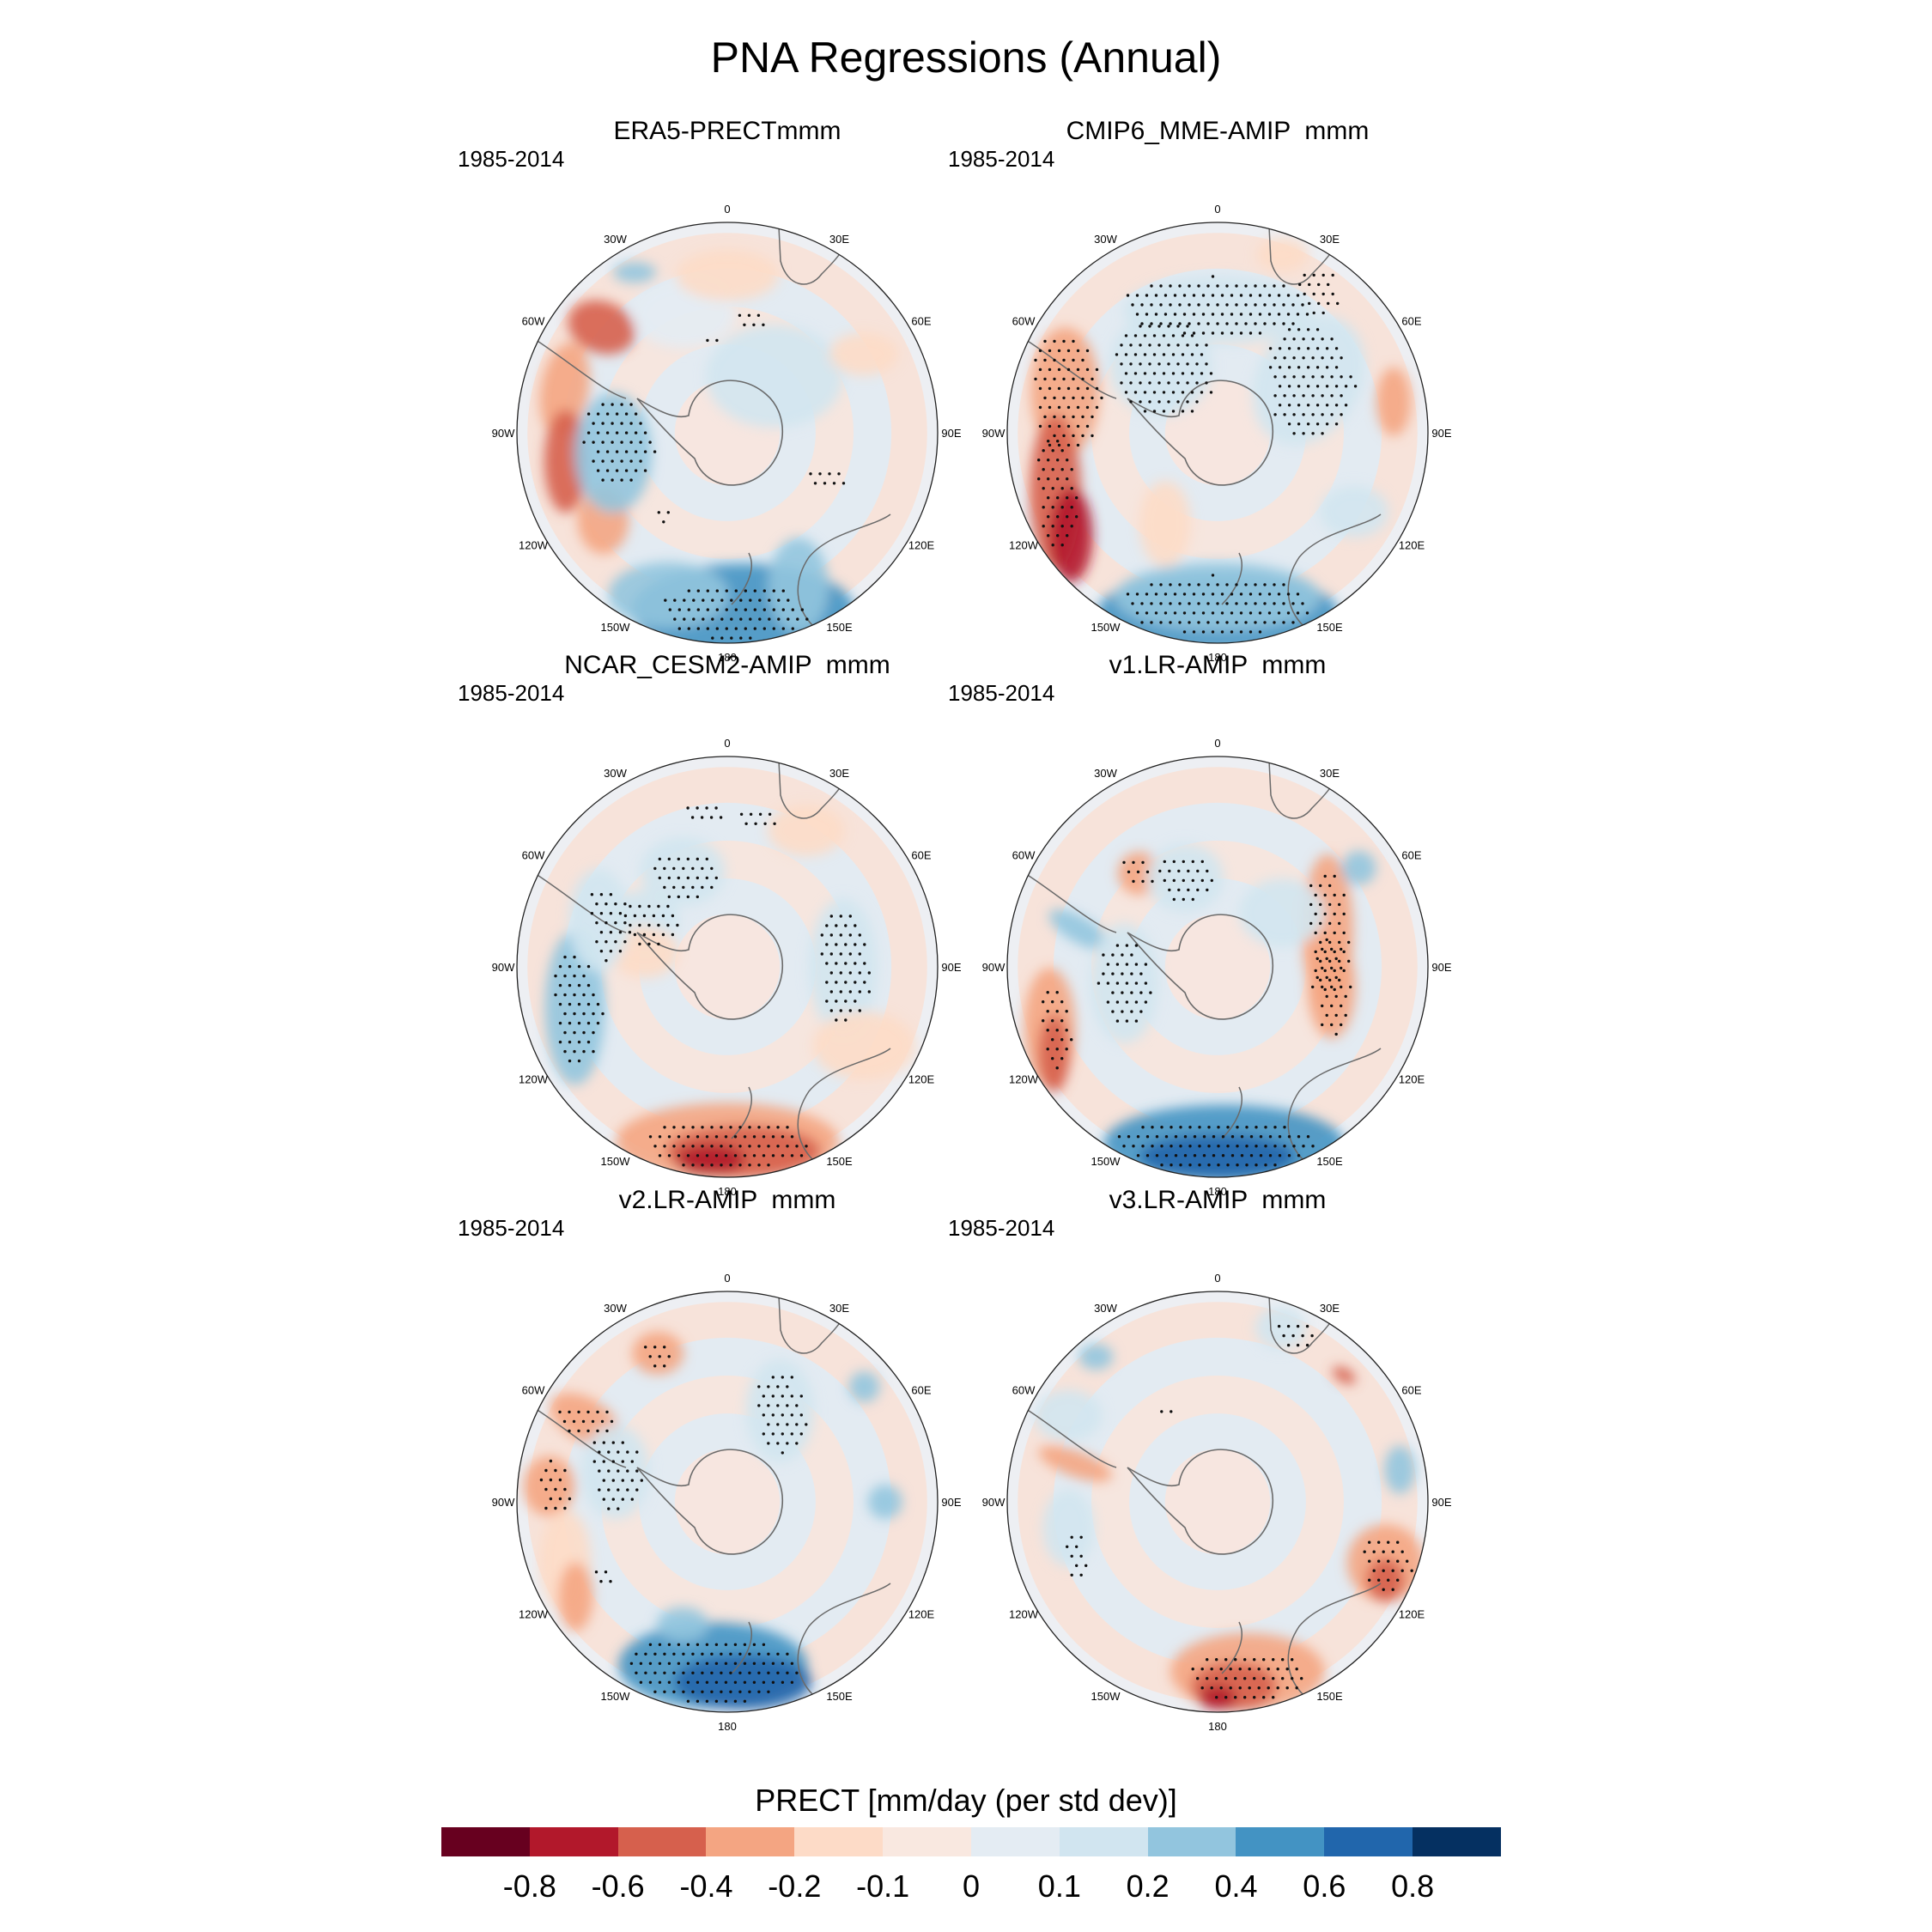  Describe the element at coordinates (1105, 1308) in the screenshot. I see `longitude-label: 30W` at that location.